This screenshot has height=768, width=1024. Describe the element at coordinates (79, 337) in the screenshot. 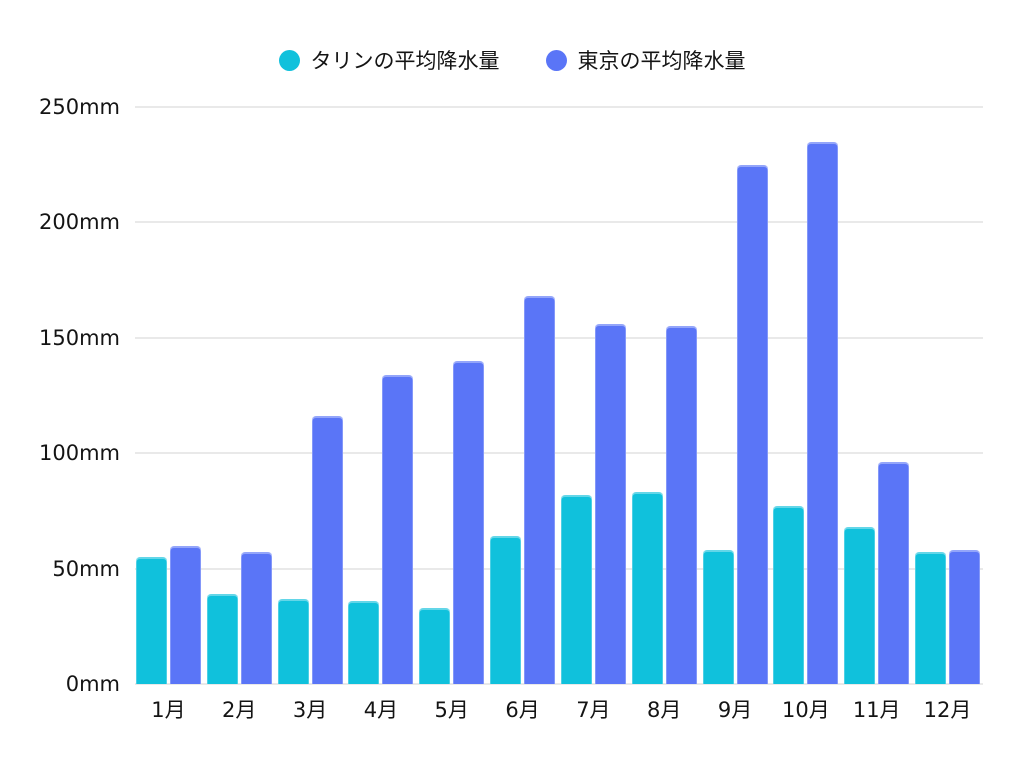

I see `y-axis-tick-label: 150mm` at that location.